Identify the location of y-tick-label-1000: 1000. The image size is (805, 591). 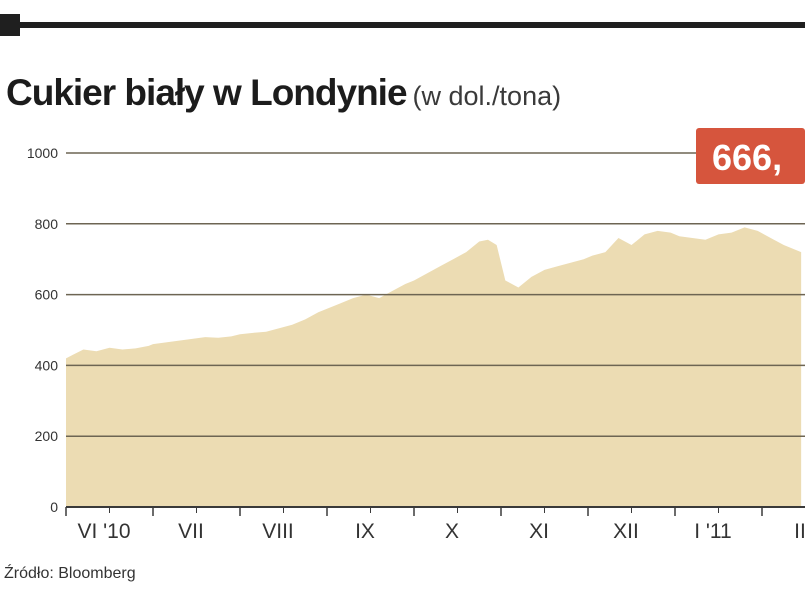
(42, 153).